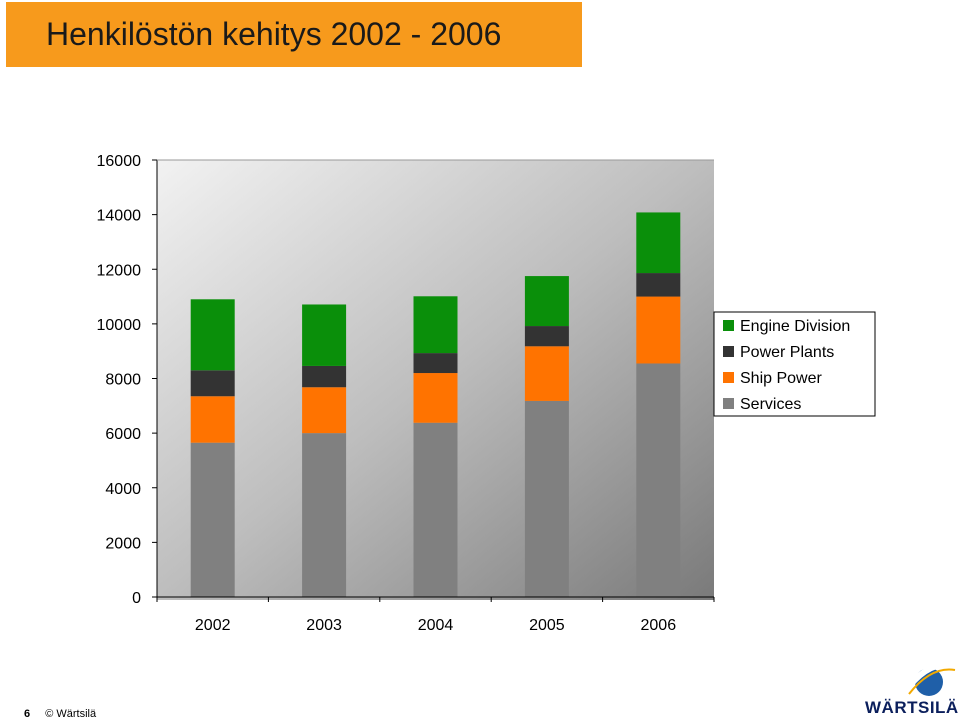  Describe the element at coordinates (787, 352) in the screenshot. I see `legend-label: Power Plants` at that location.